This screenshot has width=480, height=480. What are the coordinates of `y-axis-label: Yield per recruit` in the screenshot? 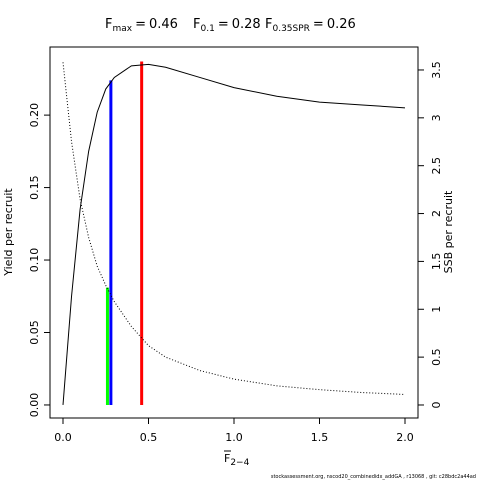 It's located at (8, 232).